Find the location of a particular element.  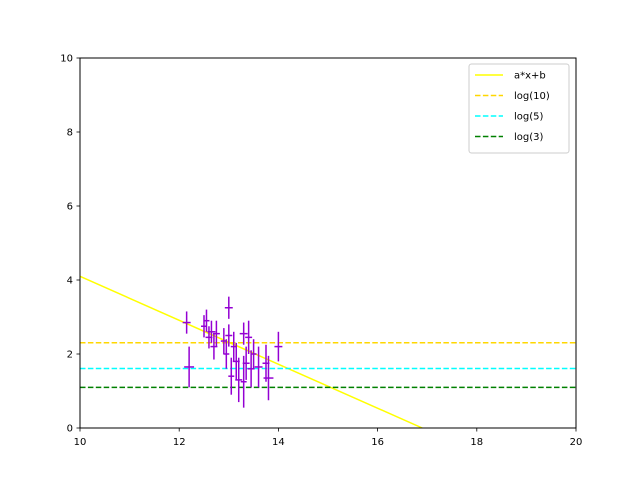

legend-label: a*x+b is located at coordinates (530, 76).